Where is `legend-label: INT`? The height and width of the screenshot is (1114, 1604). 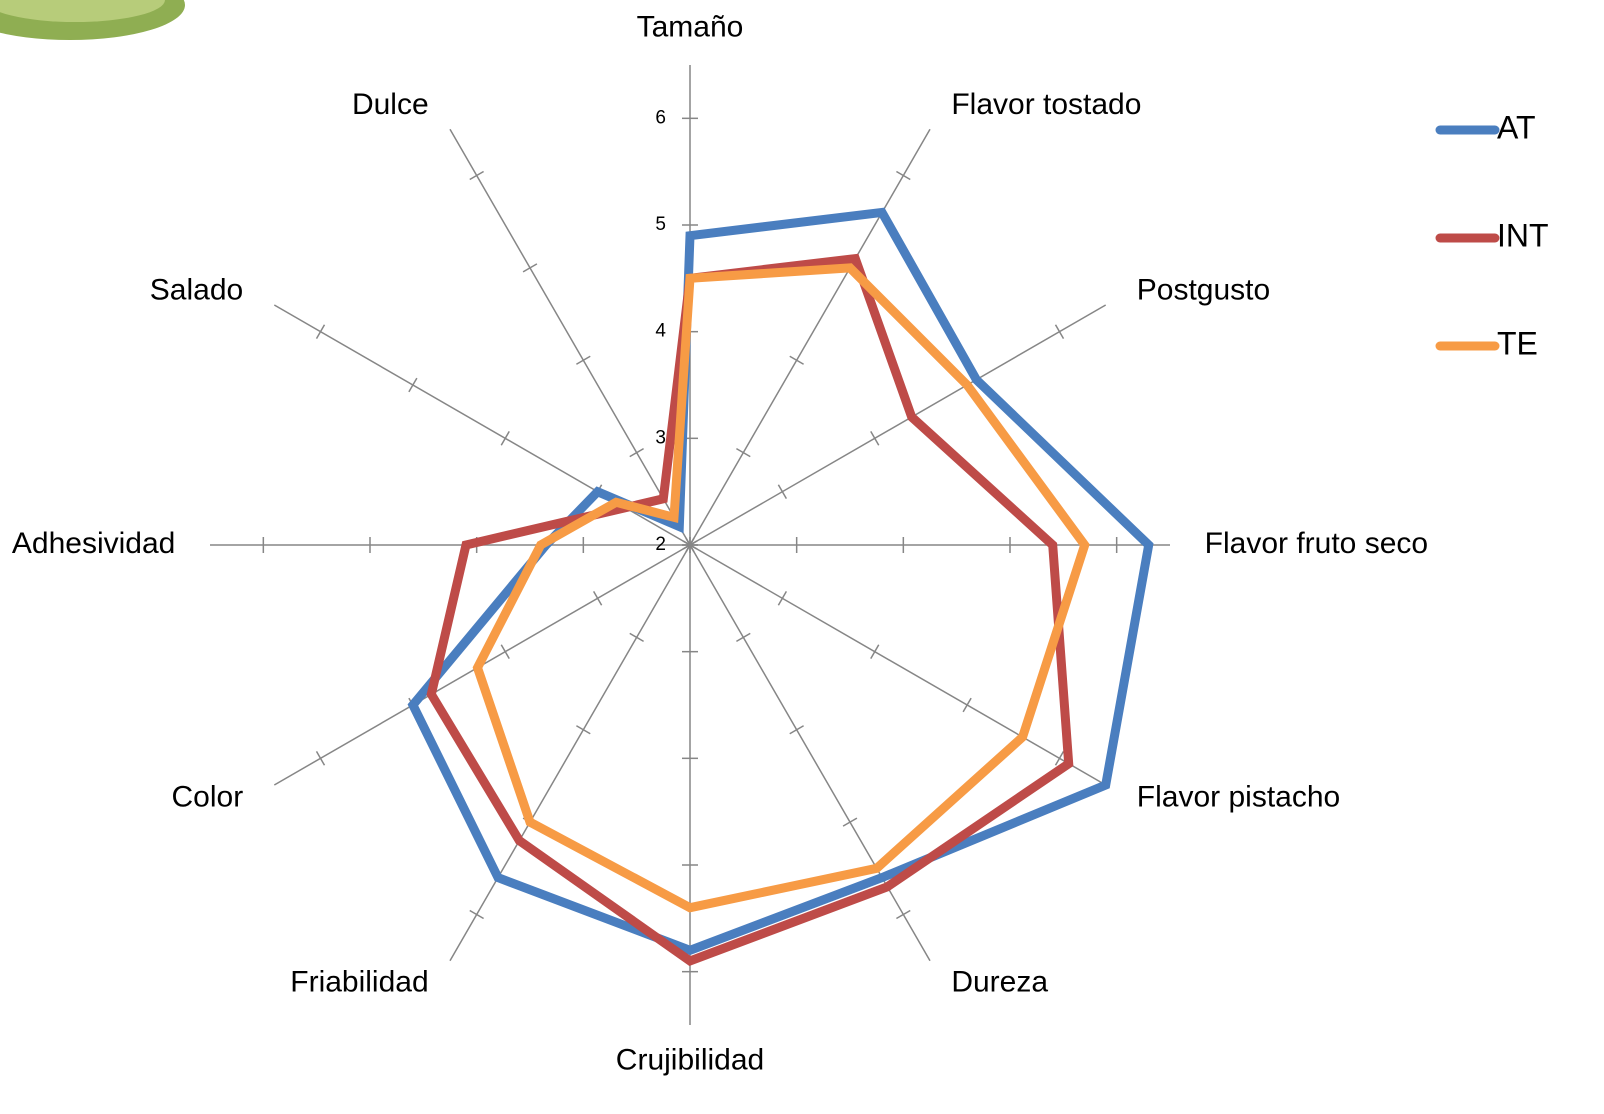 legend-label: INT is located at coordinates (1523, 235).